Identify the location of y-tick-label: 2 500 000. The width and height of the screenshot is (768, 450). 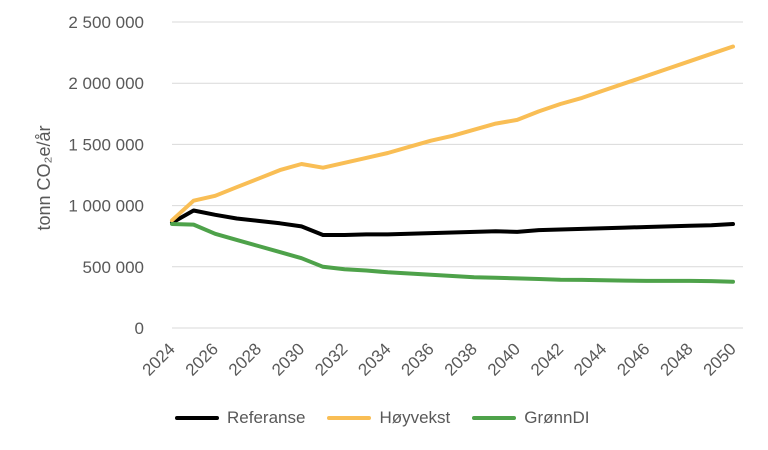
(106, 22).